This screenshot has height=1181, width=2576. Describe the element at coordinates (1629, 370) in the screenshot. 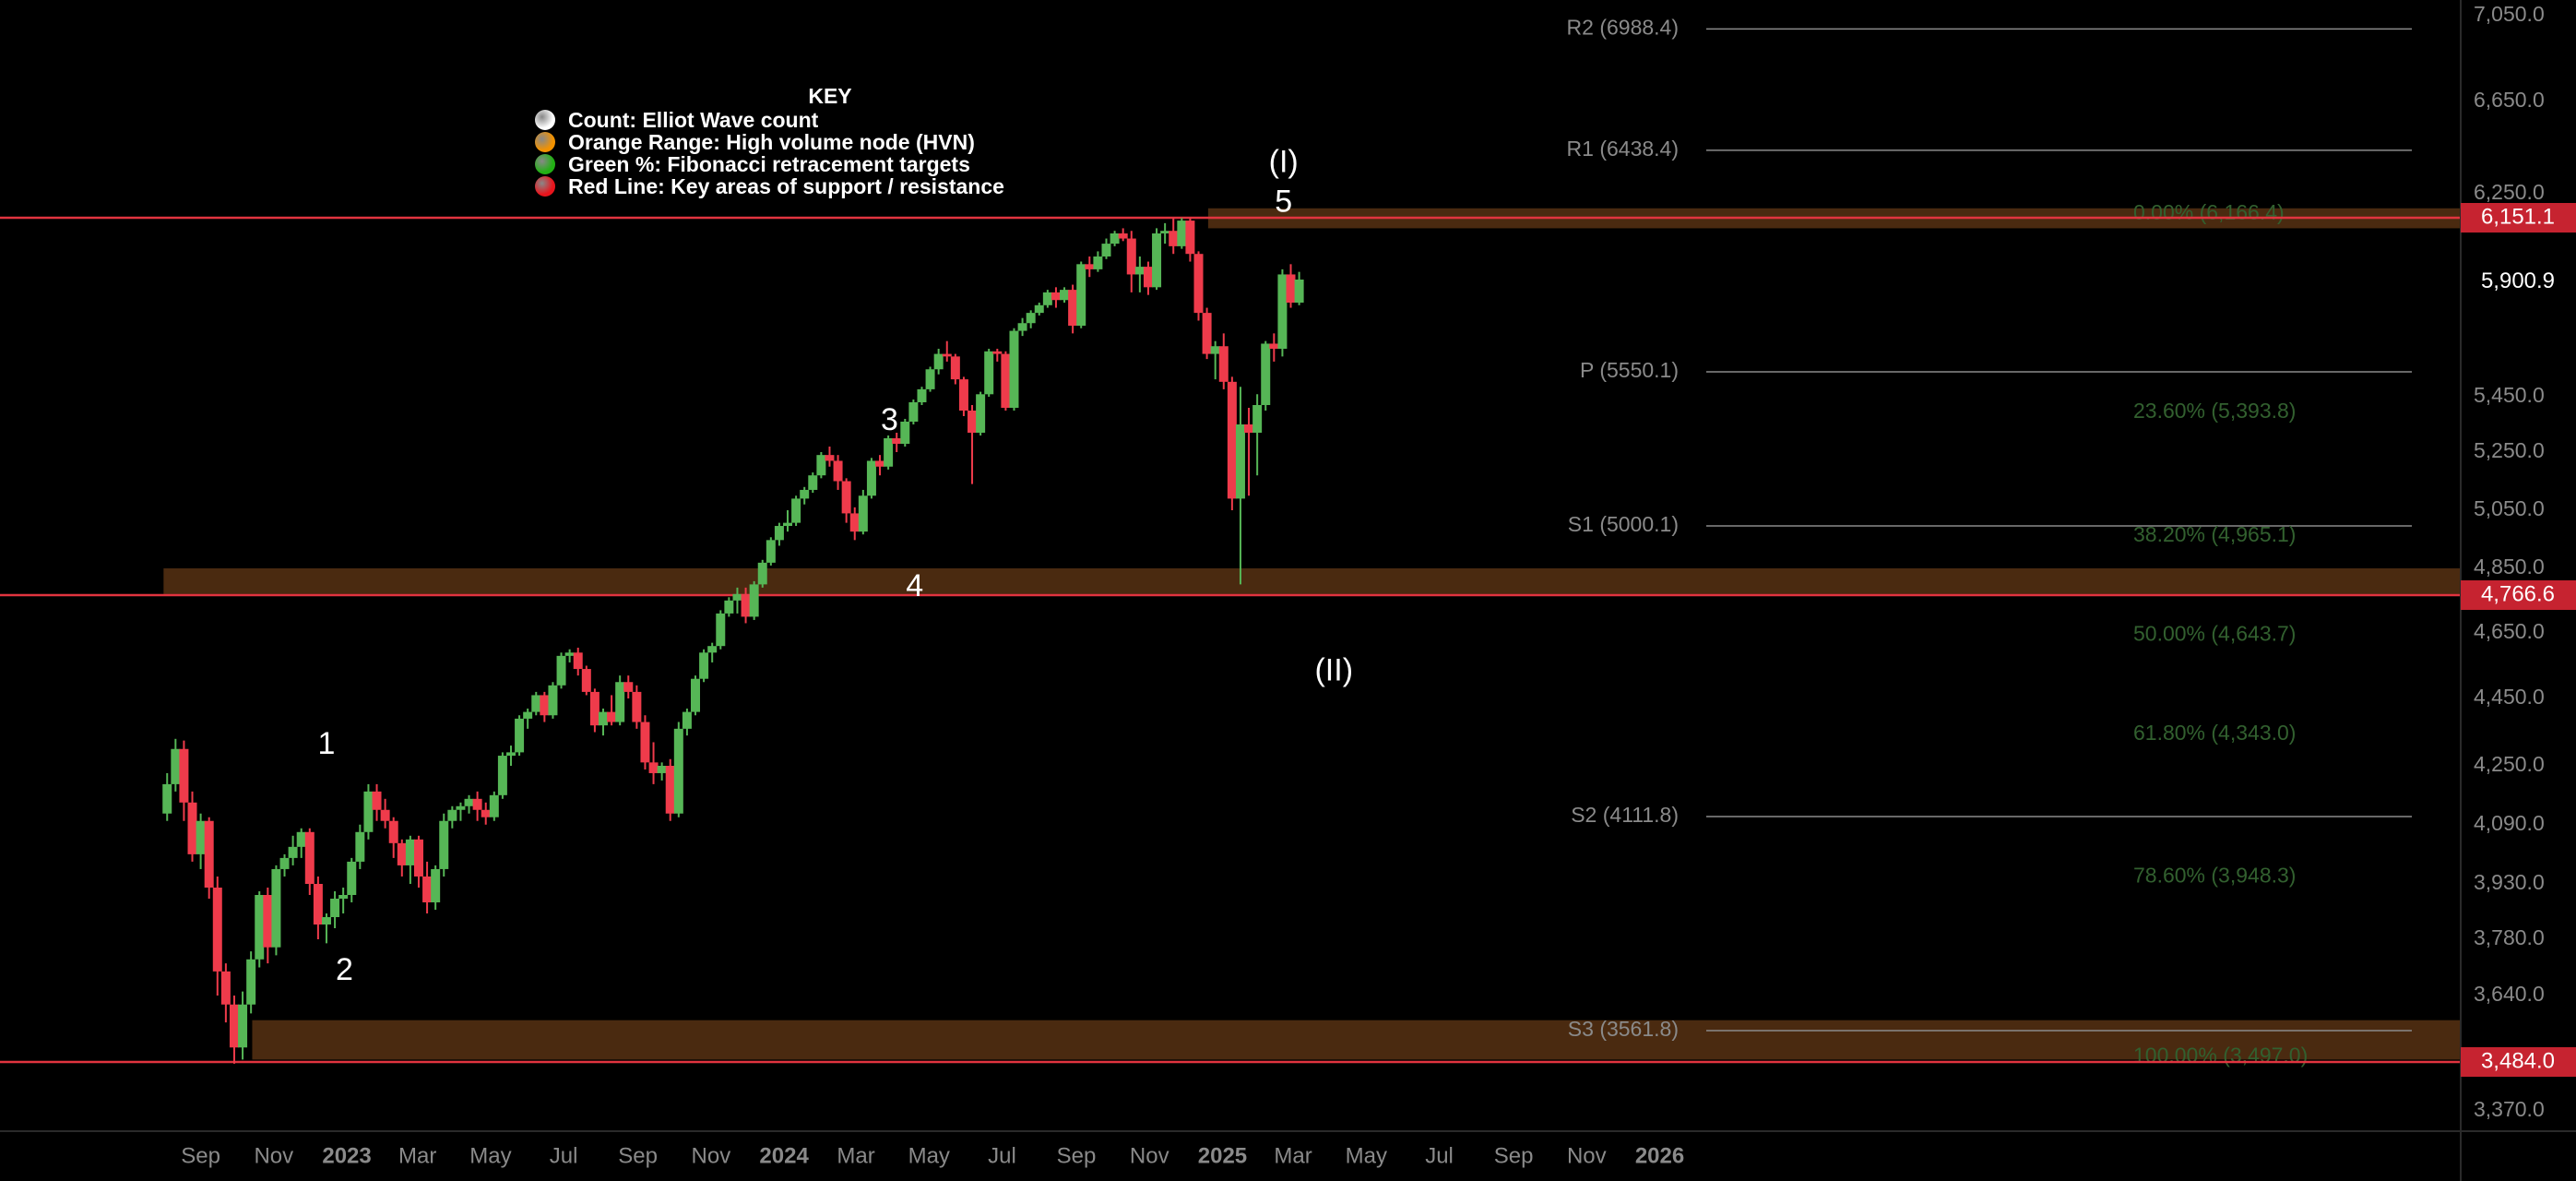

I see `pivot-label: P (5550.1)` at that location.